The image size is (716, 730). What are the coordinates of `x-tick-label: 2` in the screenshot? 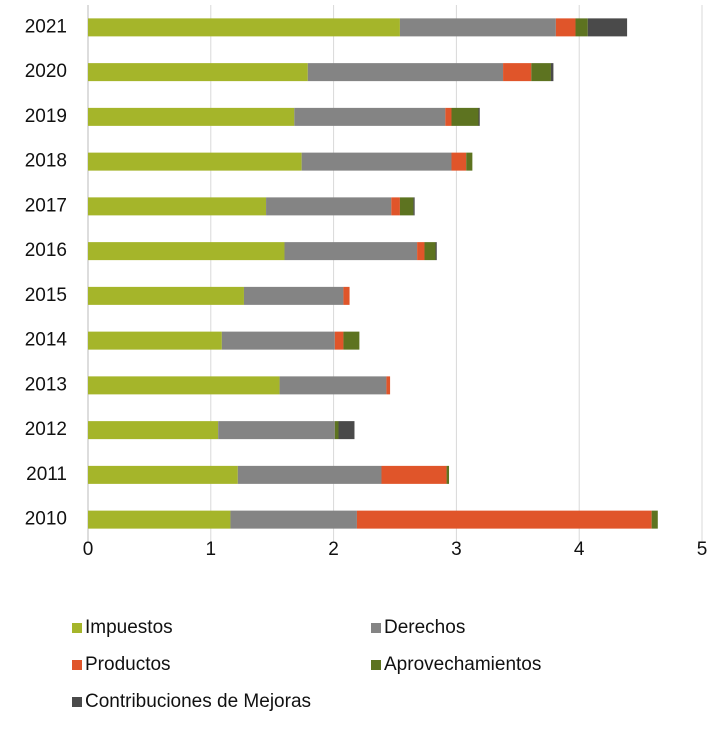 It's located at (333, 549).